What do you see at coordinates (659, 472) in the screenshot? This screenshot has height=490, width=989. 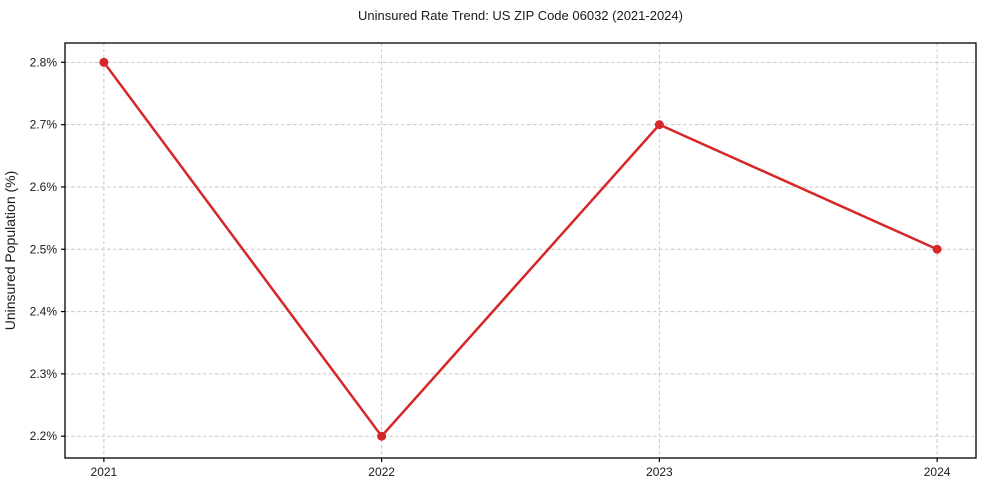 I see `x-tick-label: 2023` at bounding box center [659, 472].